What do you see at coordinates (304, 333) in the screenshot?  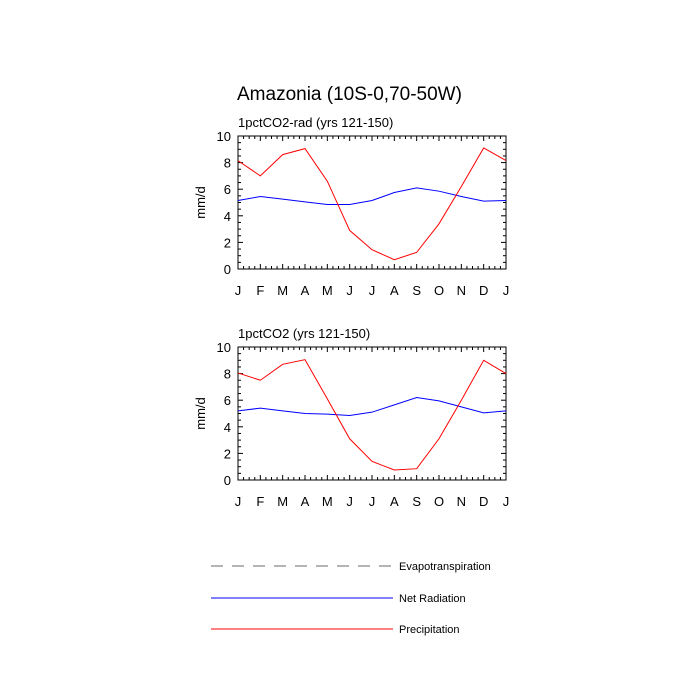 I see `panel-subtitle: 1pctCO2 (yrs 121-150)` at bounding box center [304, 333].